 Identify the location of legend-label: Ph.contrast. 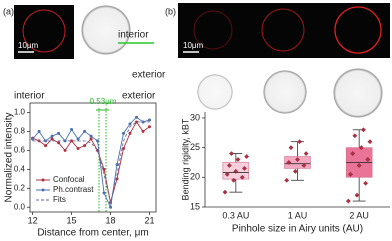
(73, 189).